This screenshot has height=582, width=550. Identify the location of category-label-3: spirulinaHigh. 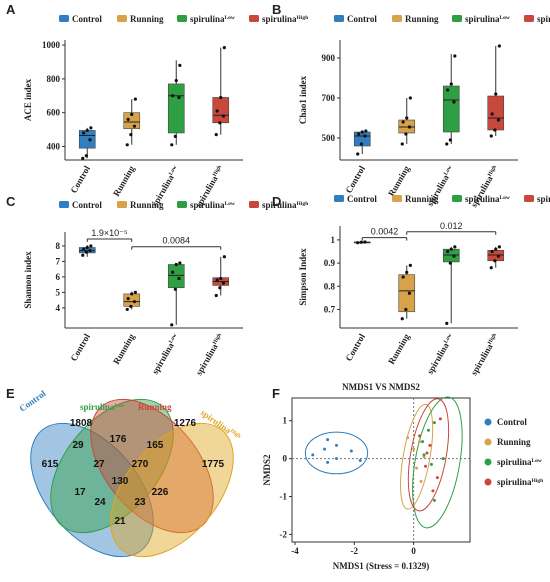
(485, 354).